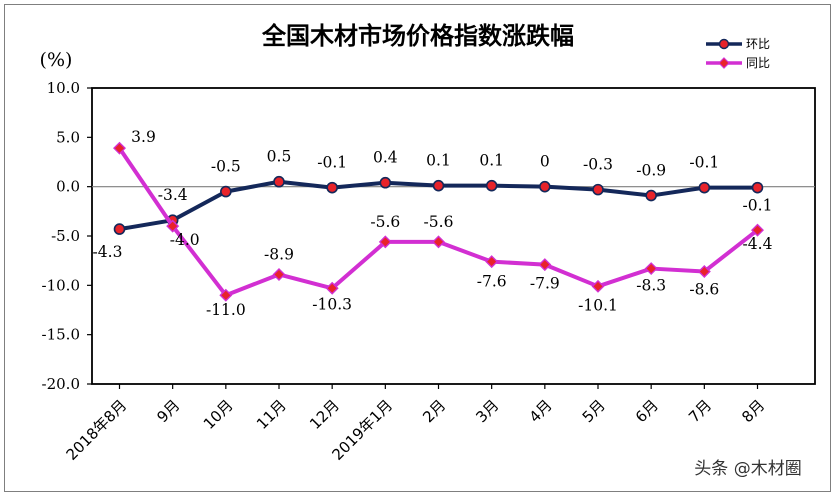 The image size is (837, 498). I want to click on y-tick-label: -20.0, so click(61, 384).